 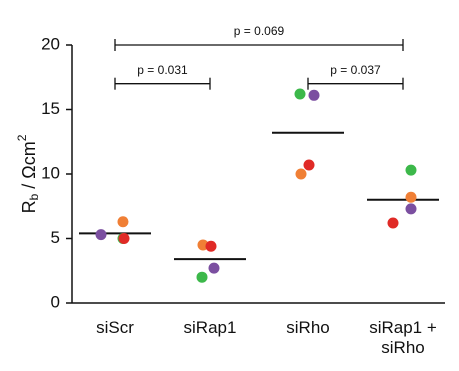 I want to click on y-tick-label: 15, so click(x=50, y=108).